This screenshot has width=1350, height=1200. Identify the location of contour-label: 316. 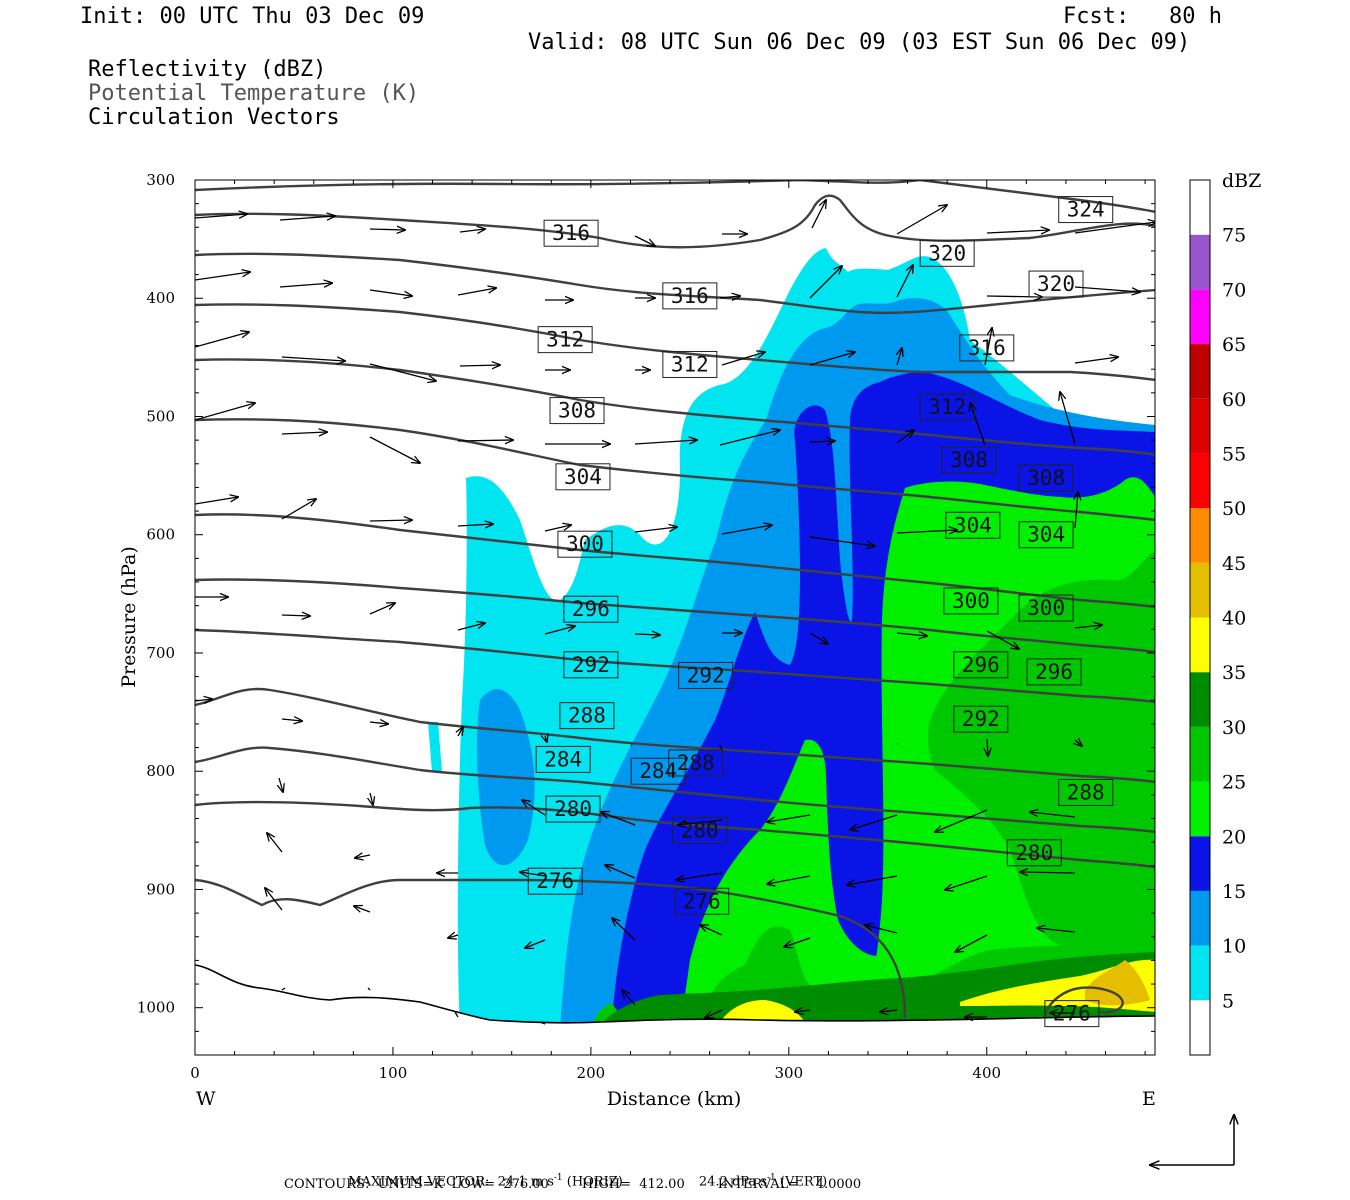
(987, 348).